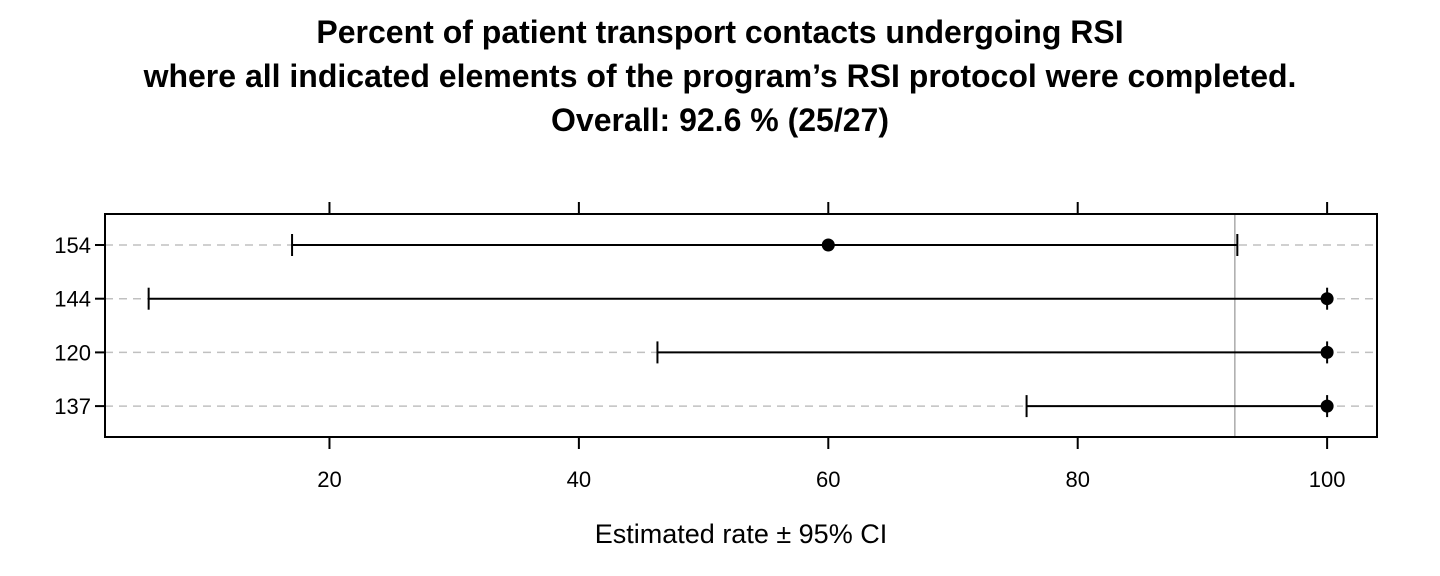 This screenshot has width=1440, height=576. Describe the element at coordinates (1327, 479) in the screenshot. I see `x-tick-label: 100` at that location.